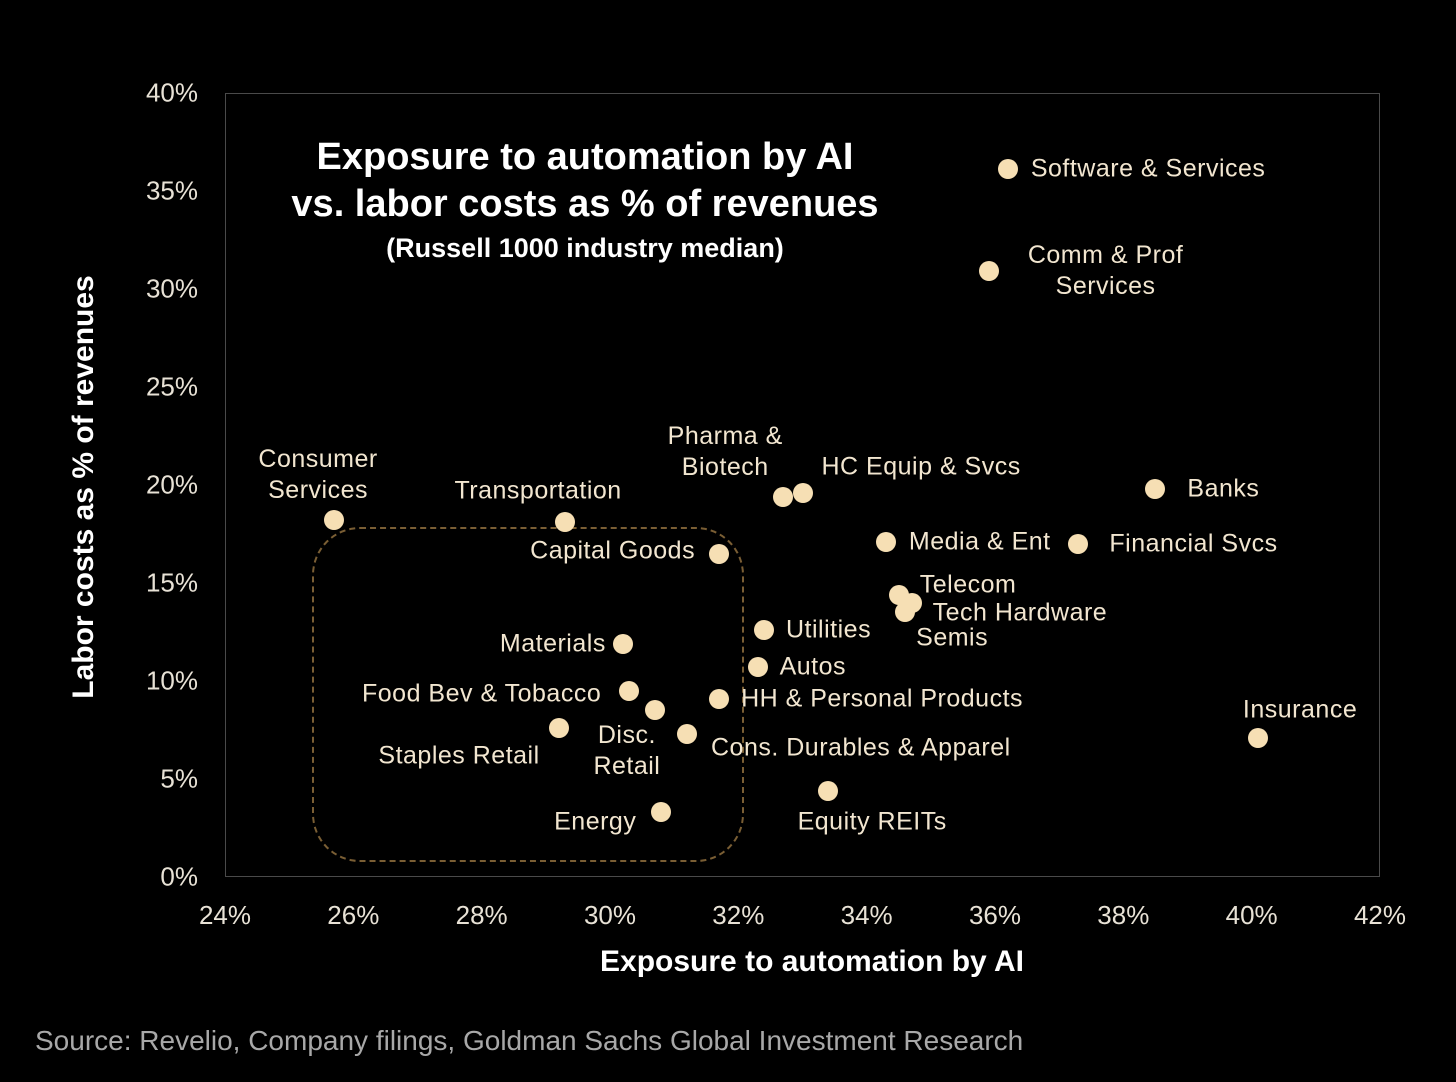 The height and width of the screenshot is (1082, 1456). Describe the element at coordinates (968, 584) in the screenshot. I see `data-label: Telecom` at that location.